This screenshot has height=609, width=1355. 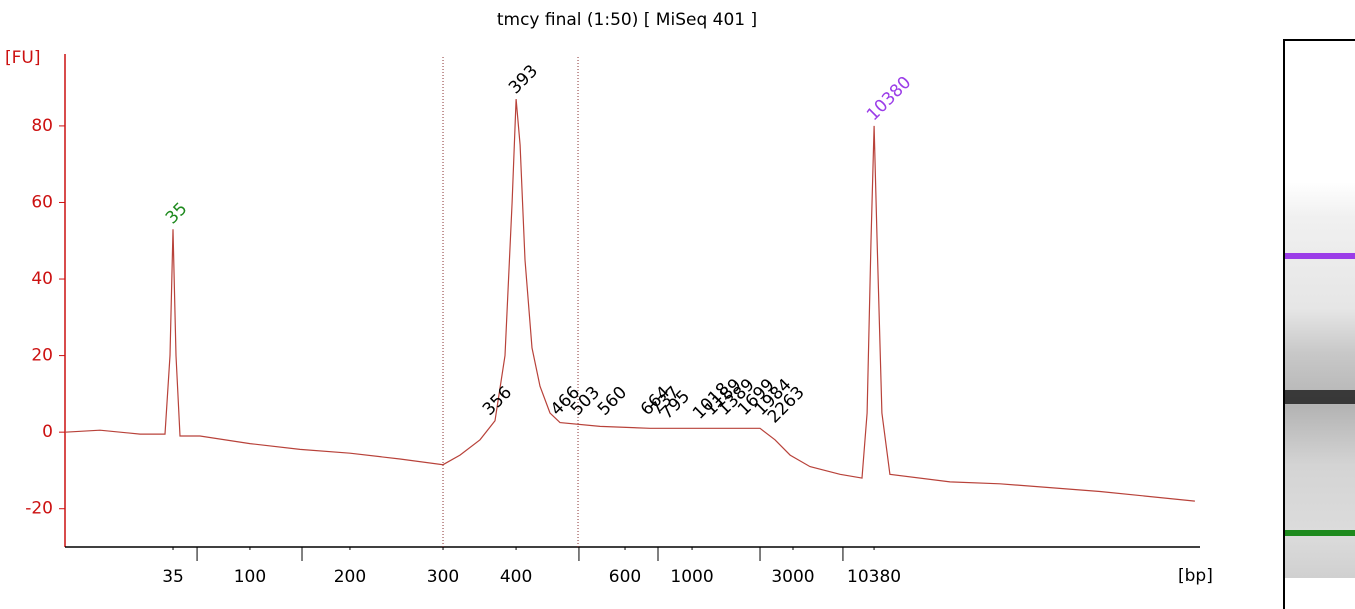 I want to click on y-tick-label: 0, so click(x=47, y=432).